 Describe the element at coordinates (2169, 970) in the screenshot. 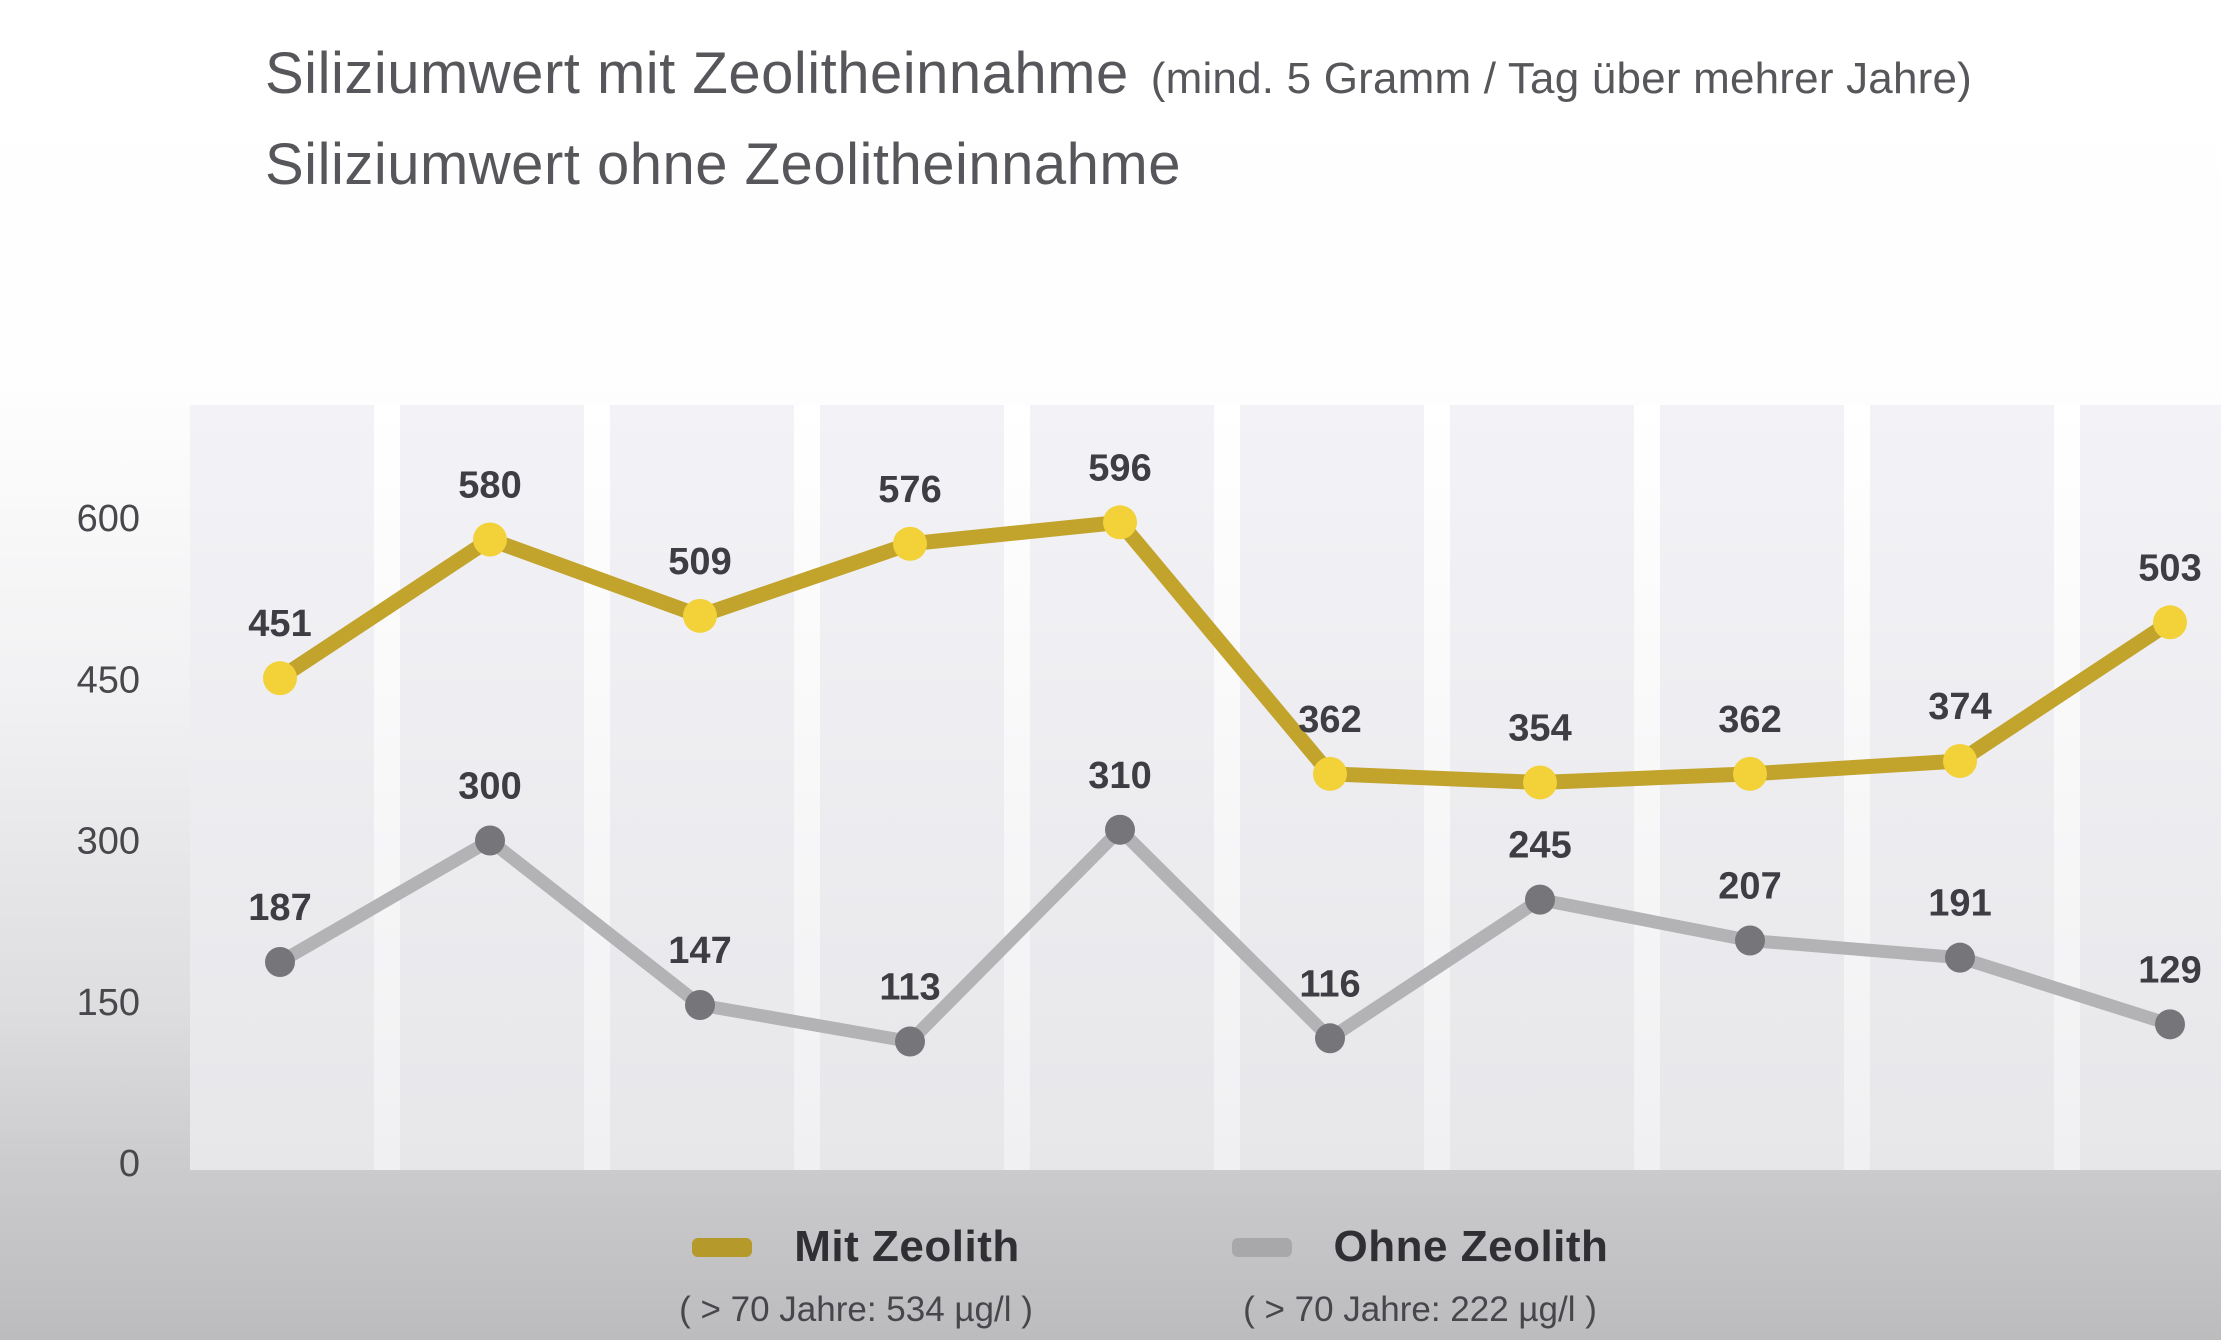

I see `data-point-label-ohne-zeolith: 129` at that location.